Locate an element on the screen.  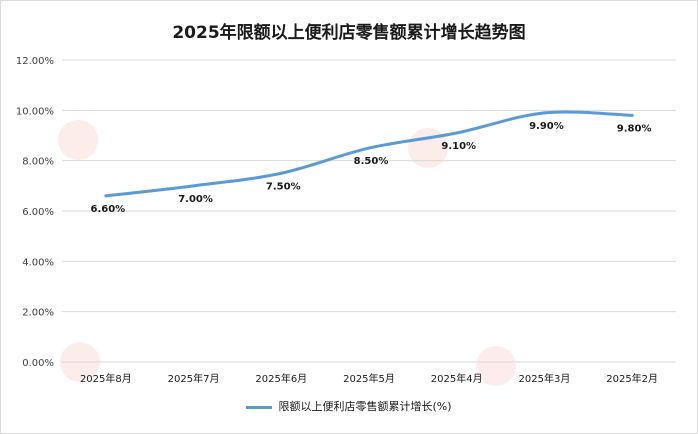
x-tick-label: 2025年6月 is located at coordinates (281, 378).